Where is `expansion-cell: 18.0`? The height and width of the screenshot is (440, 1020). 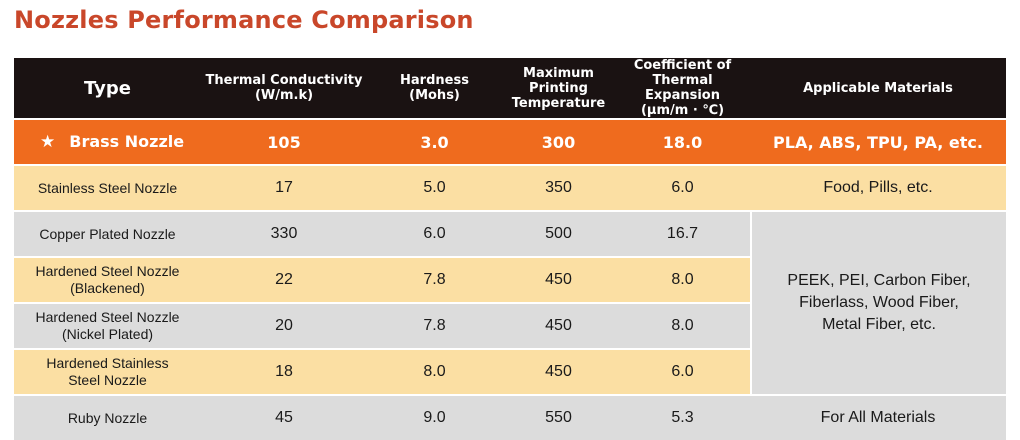 expansion-cell: 18.0 is located at coordinates (682, 141).